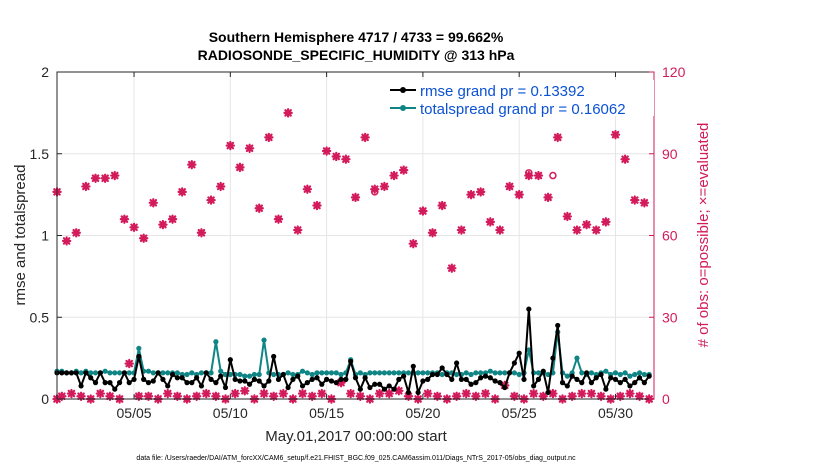  I want to click on series-lines, so click(353, 351).